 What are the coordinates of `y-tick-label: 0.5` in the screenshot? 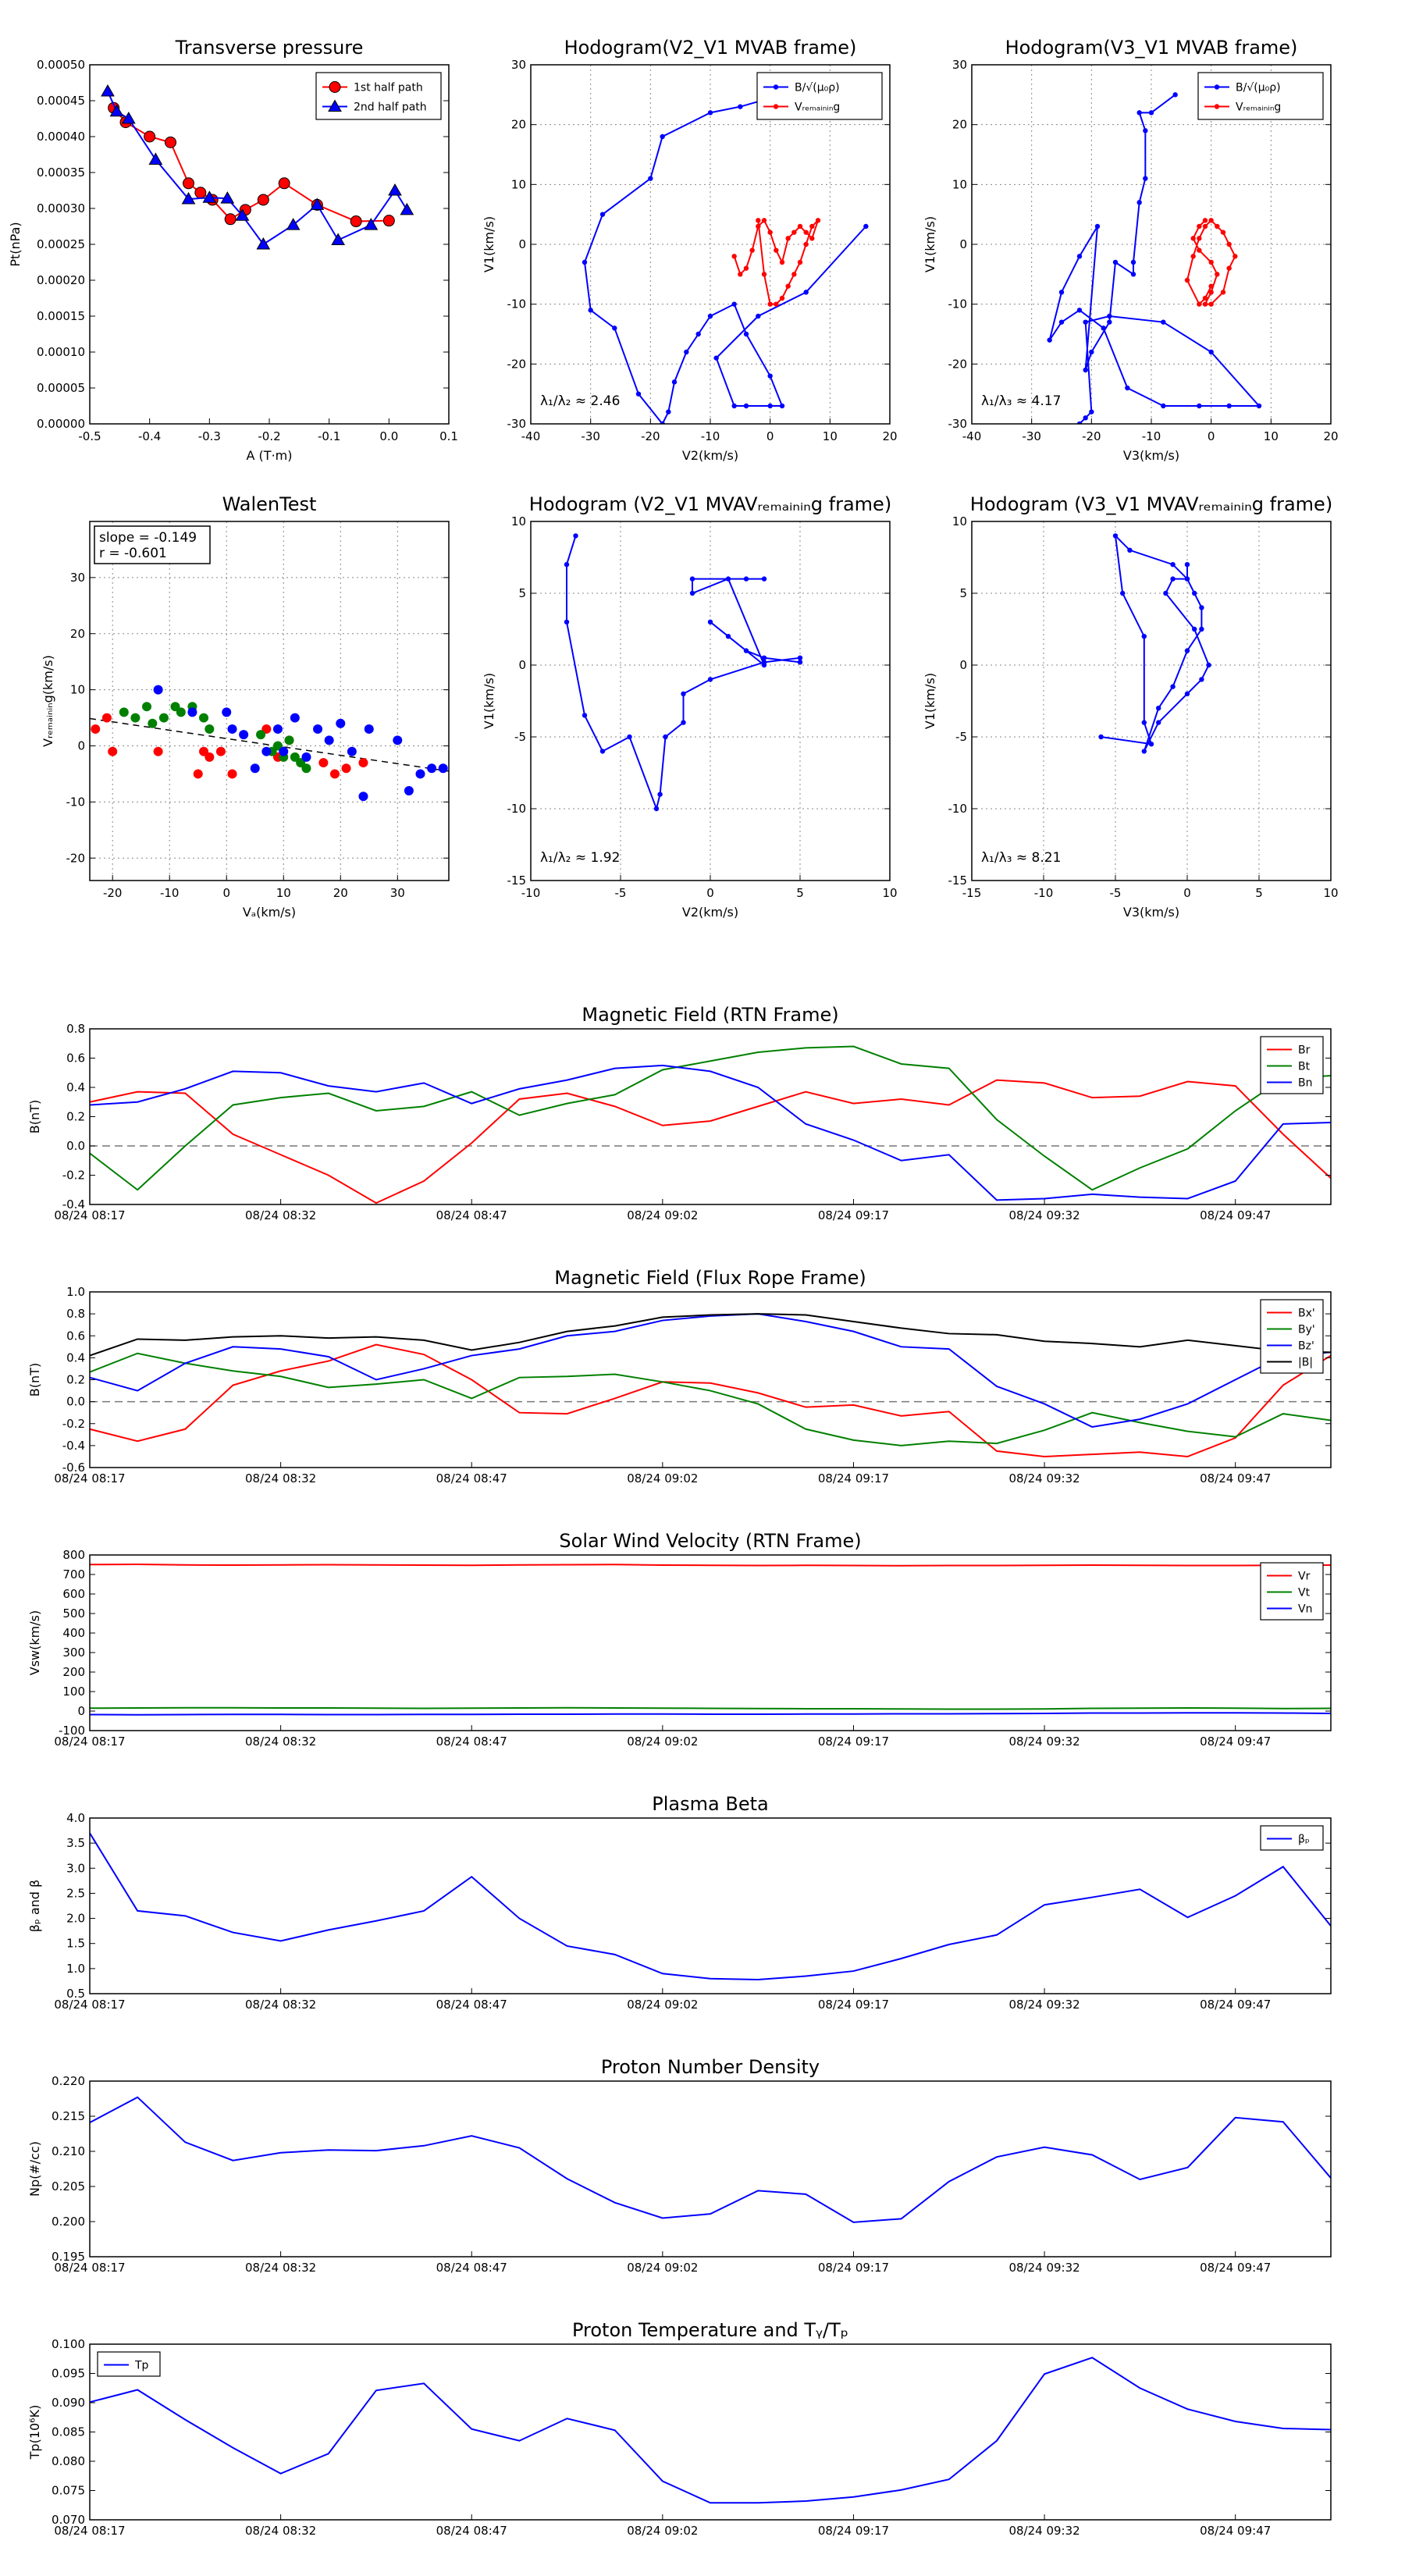 It's located at (76, 1994).